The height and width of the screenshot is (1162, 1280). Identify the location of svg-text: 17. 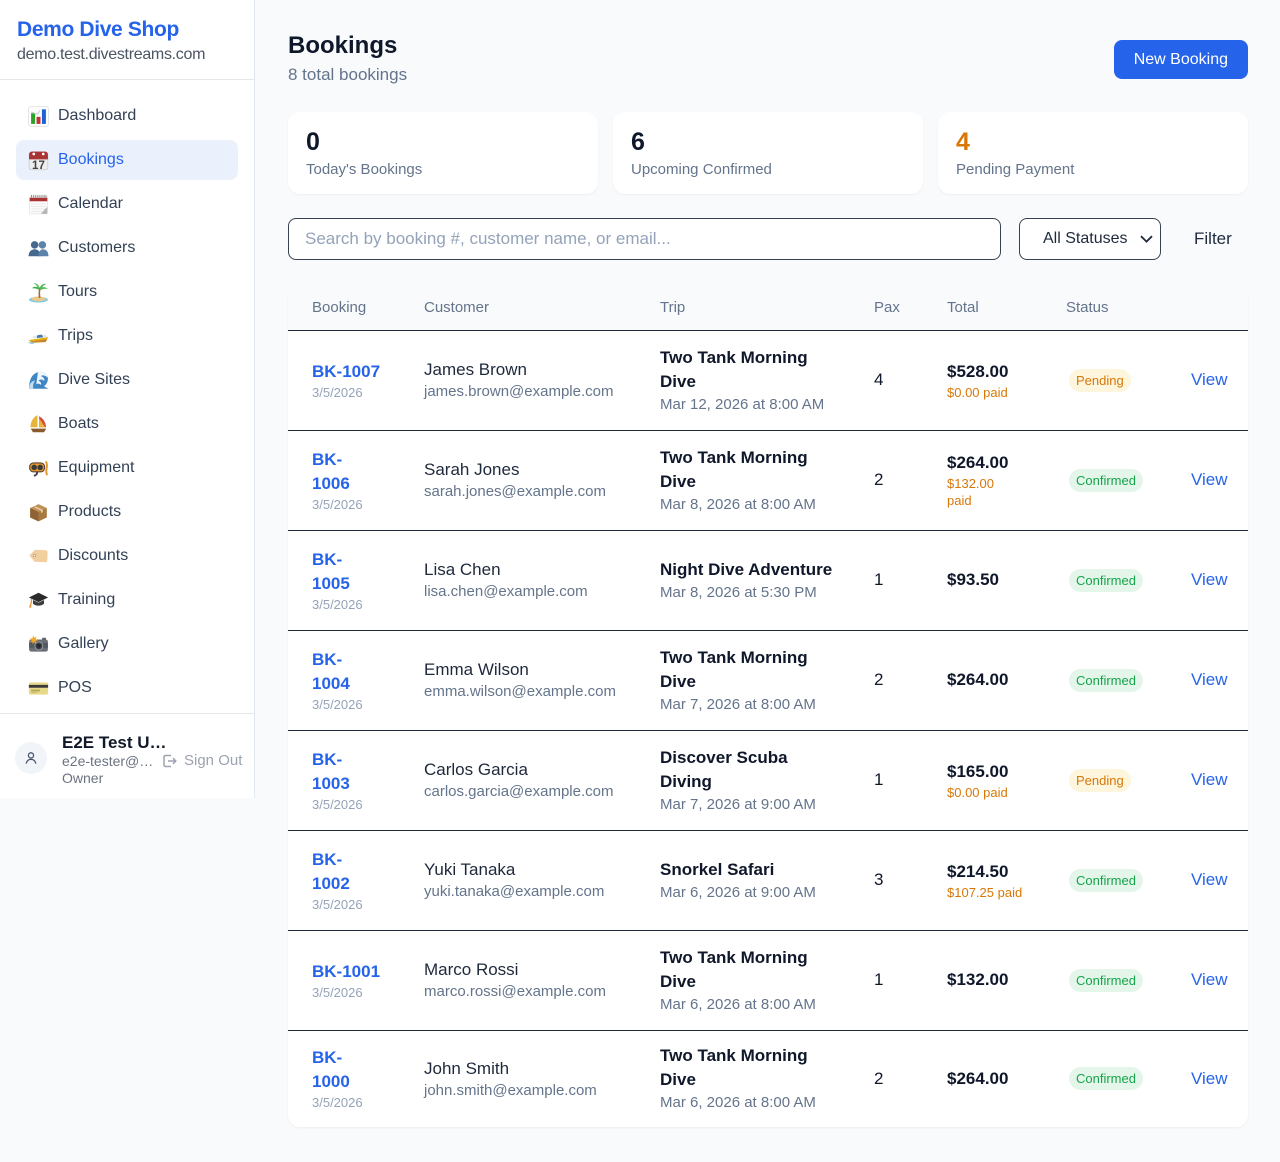
(38, 164).